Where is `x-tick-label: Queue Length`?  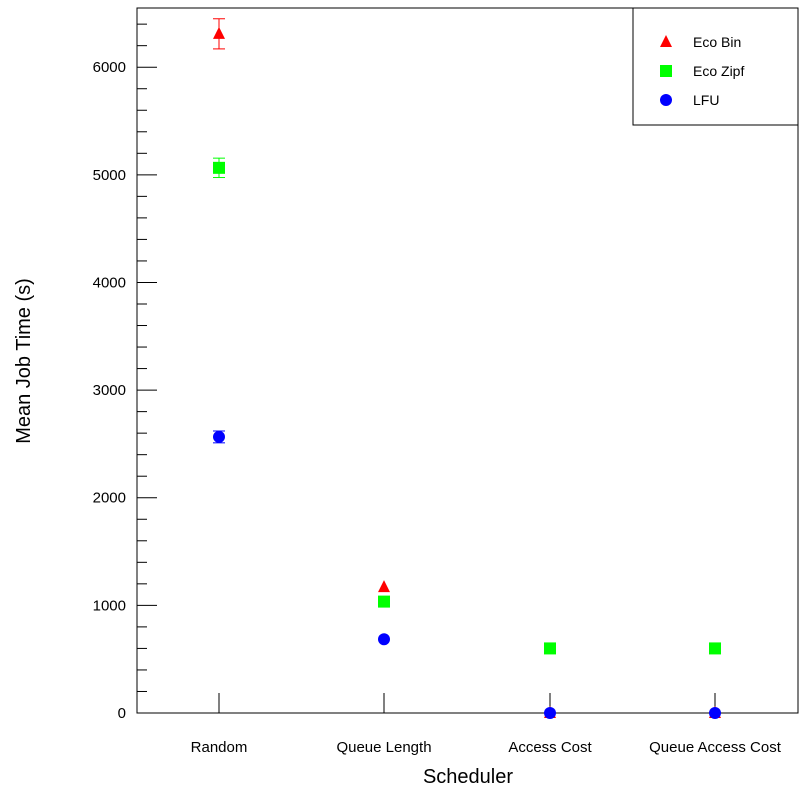 x-tick-label: Queue Length is located at coordinates (383, 747).